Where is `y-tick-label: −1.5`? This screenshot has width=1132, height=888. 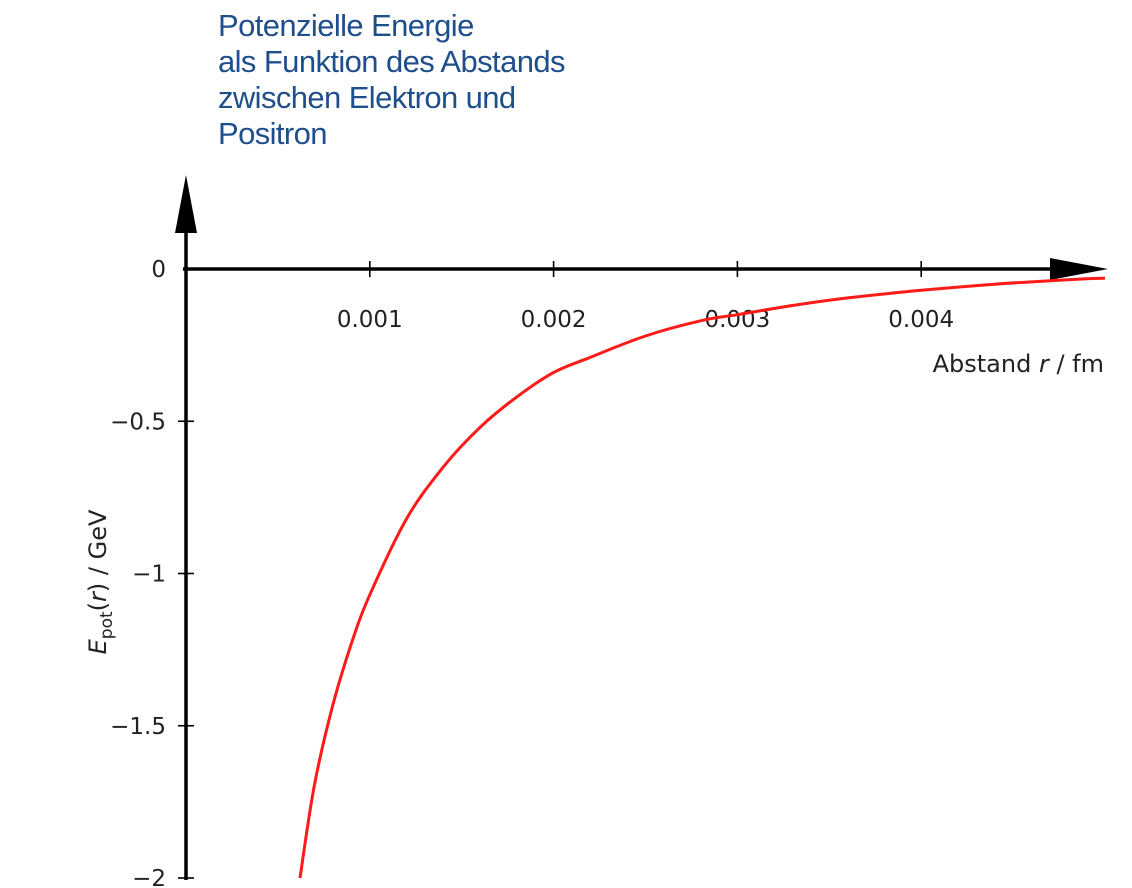
y-tick-label: −1.5 is located at coordinates (138, 727).